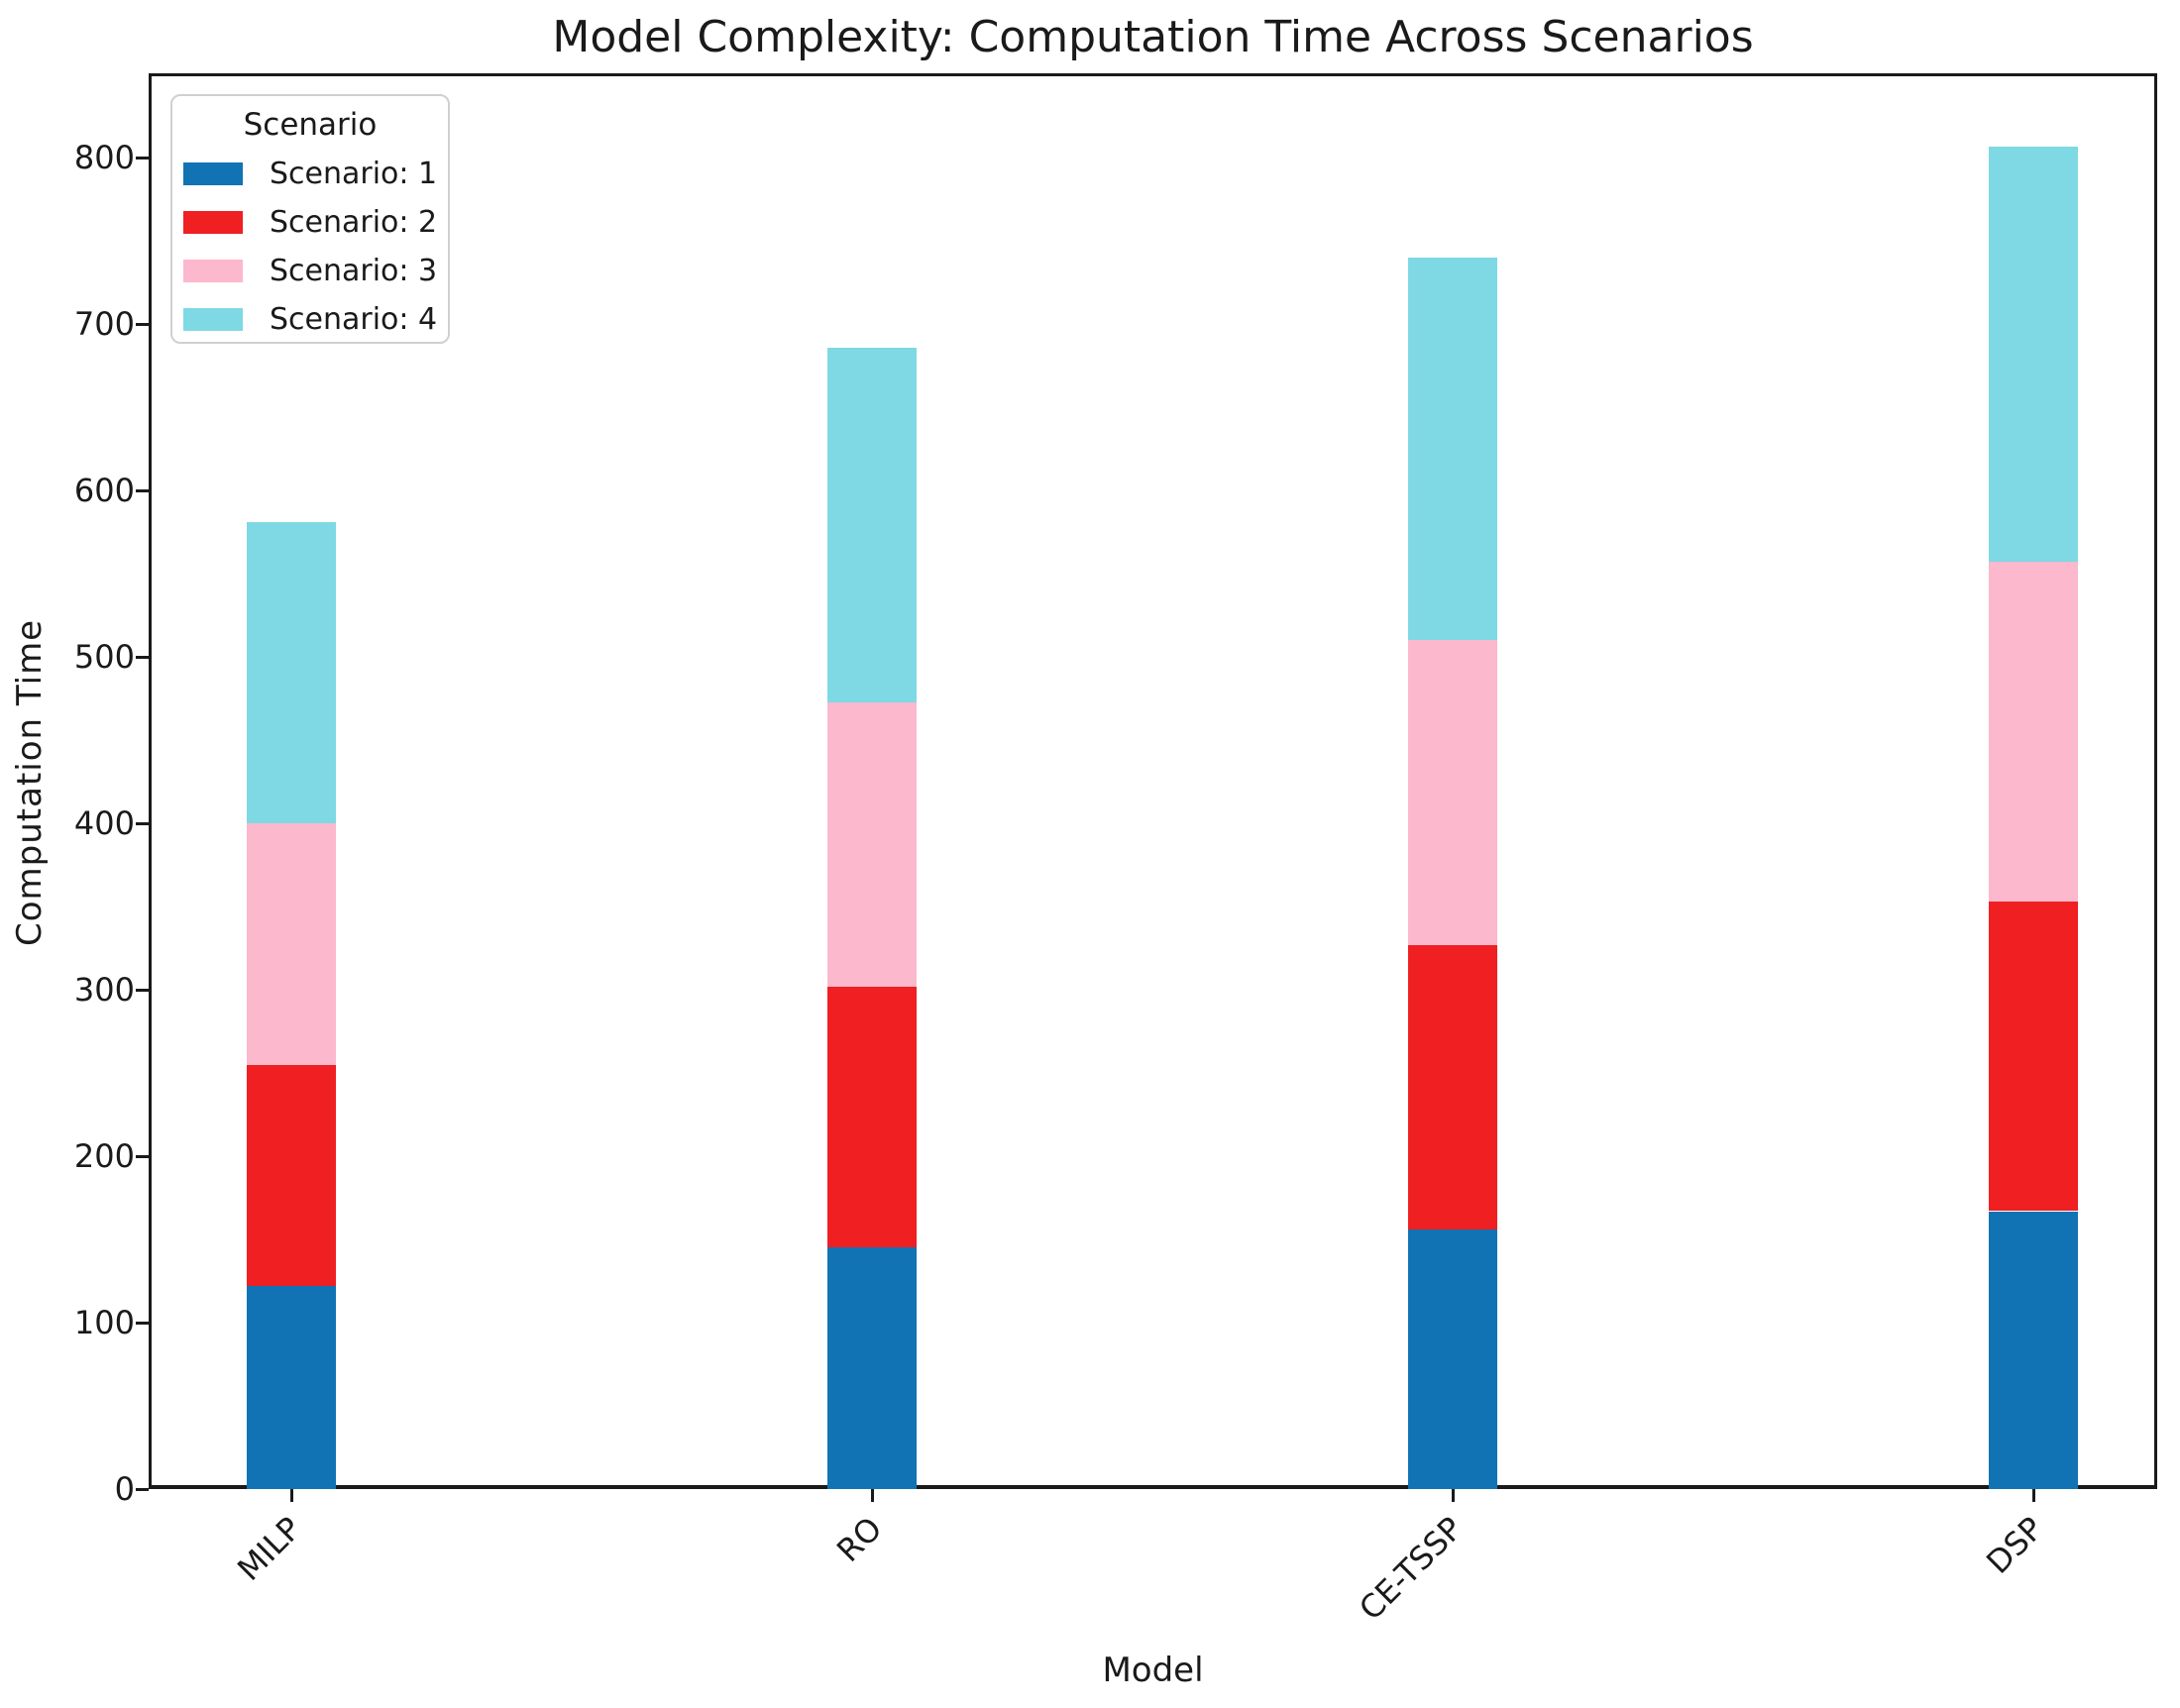  What do you see at coordinates (354, 222) in the screenshot?
I see `legend-label-scenario-2: Scenario: 2` at bounding box center [354, 222].